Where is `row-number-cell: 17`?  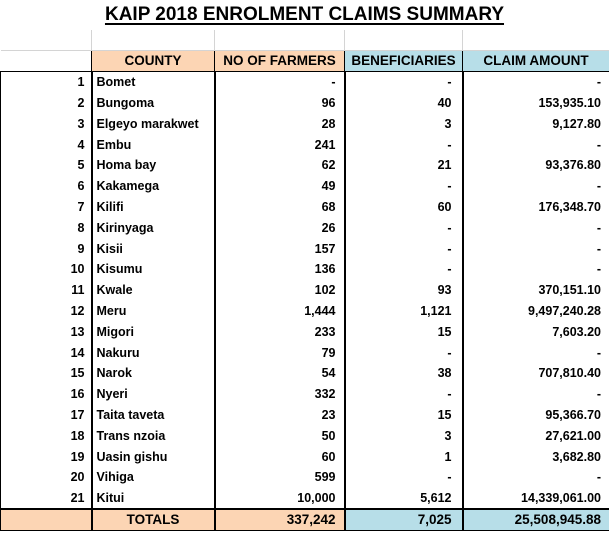
row-number-cell: 17 is located at coordinates (46, 415).